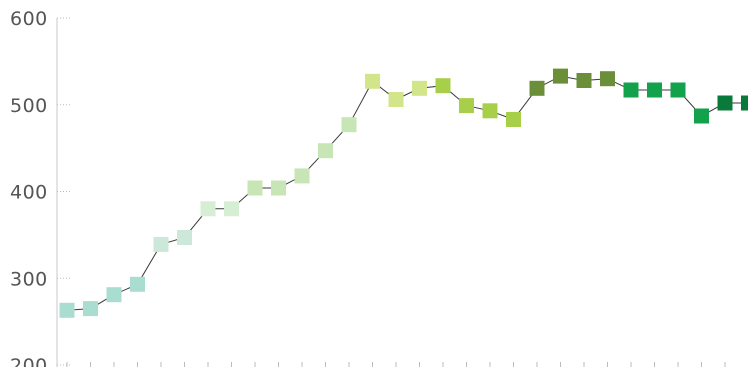  I want to click on y-tick-label: 200, so click(29, 361).